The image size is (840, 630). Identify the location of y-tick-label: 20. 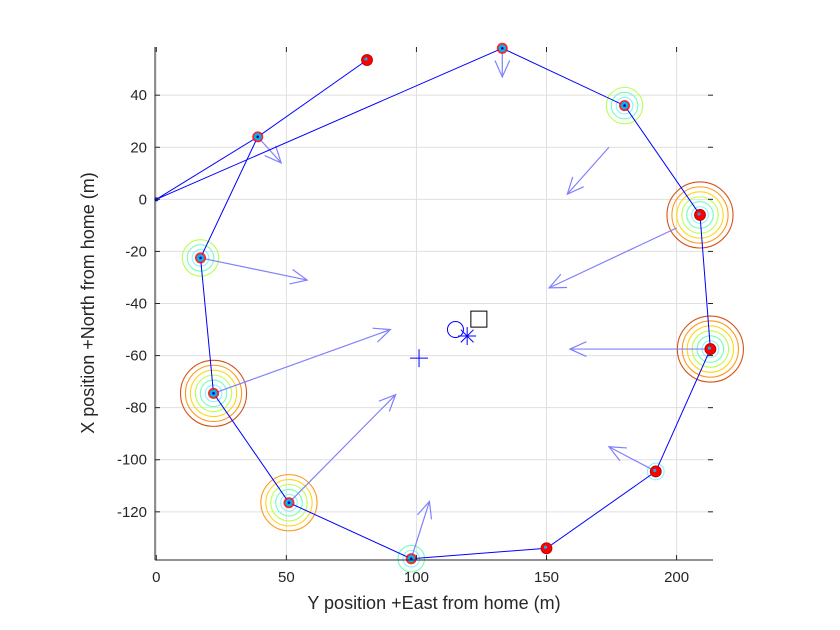
(138, 147).